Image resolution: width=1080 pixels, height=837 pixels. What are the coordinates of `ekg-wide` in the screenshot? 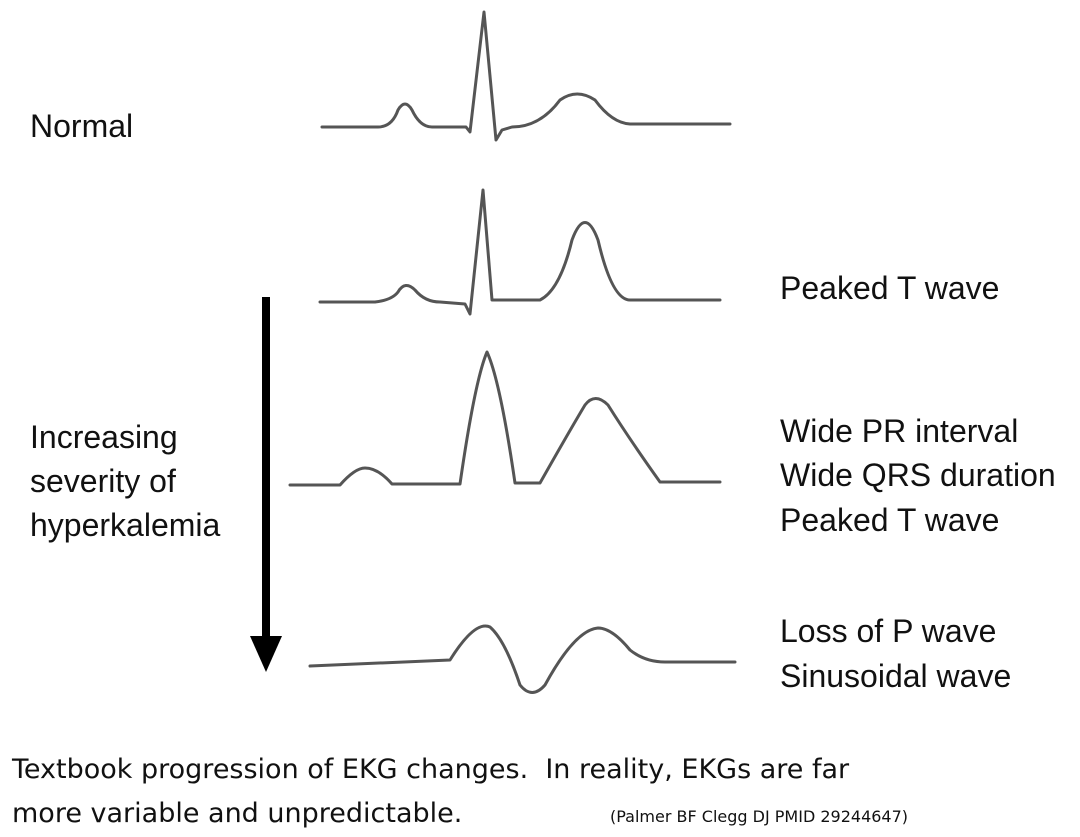 It's located at (505, 418).